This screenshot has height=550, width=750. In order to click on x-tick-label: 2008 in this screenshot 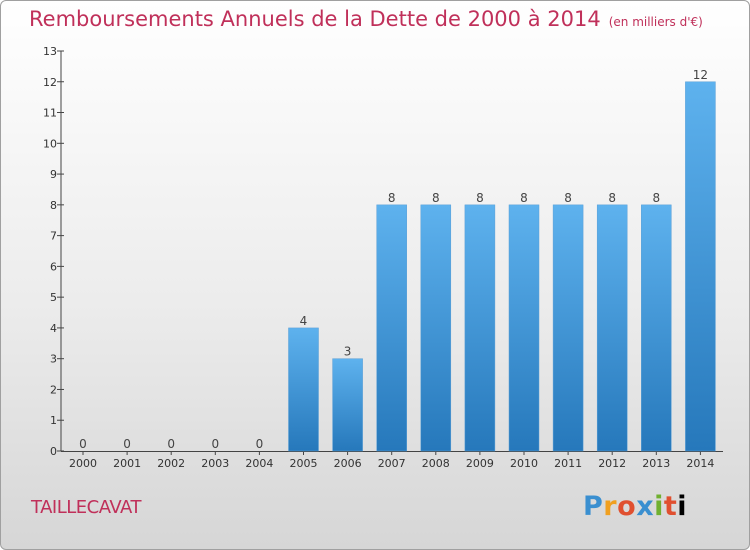, I will do `click(436, 463)`.